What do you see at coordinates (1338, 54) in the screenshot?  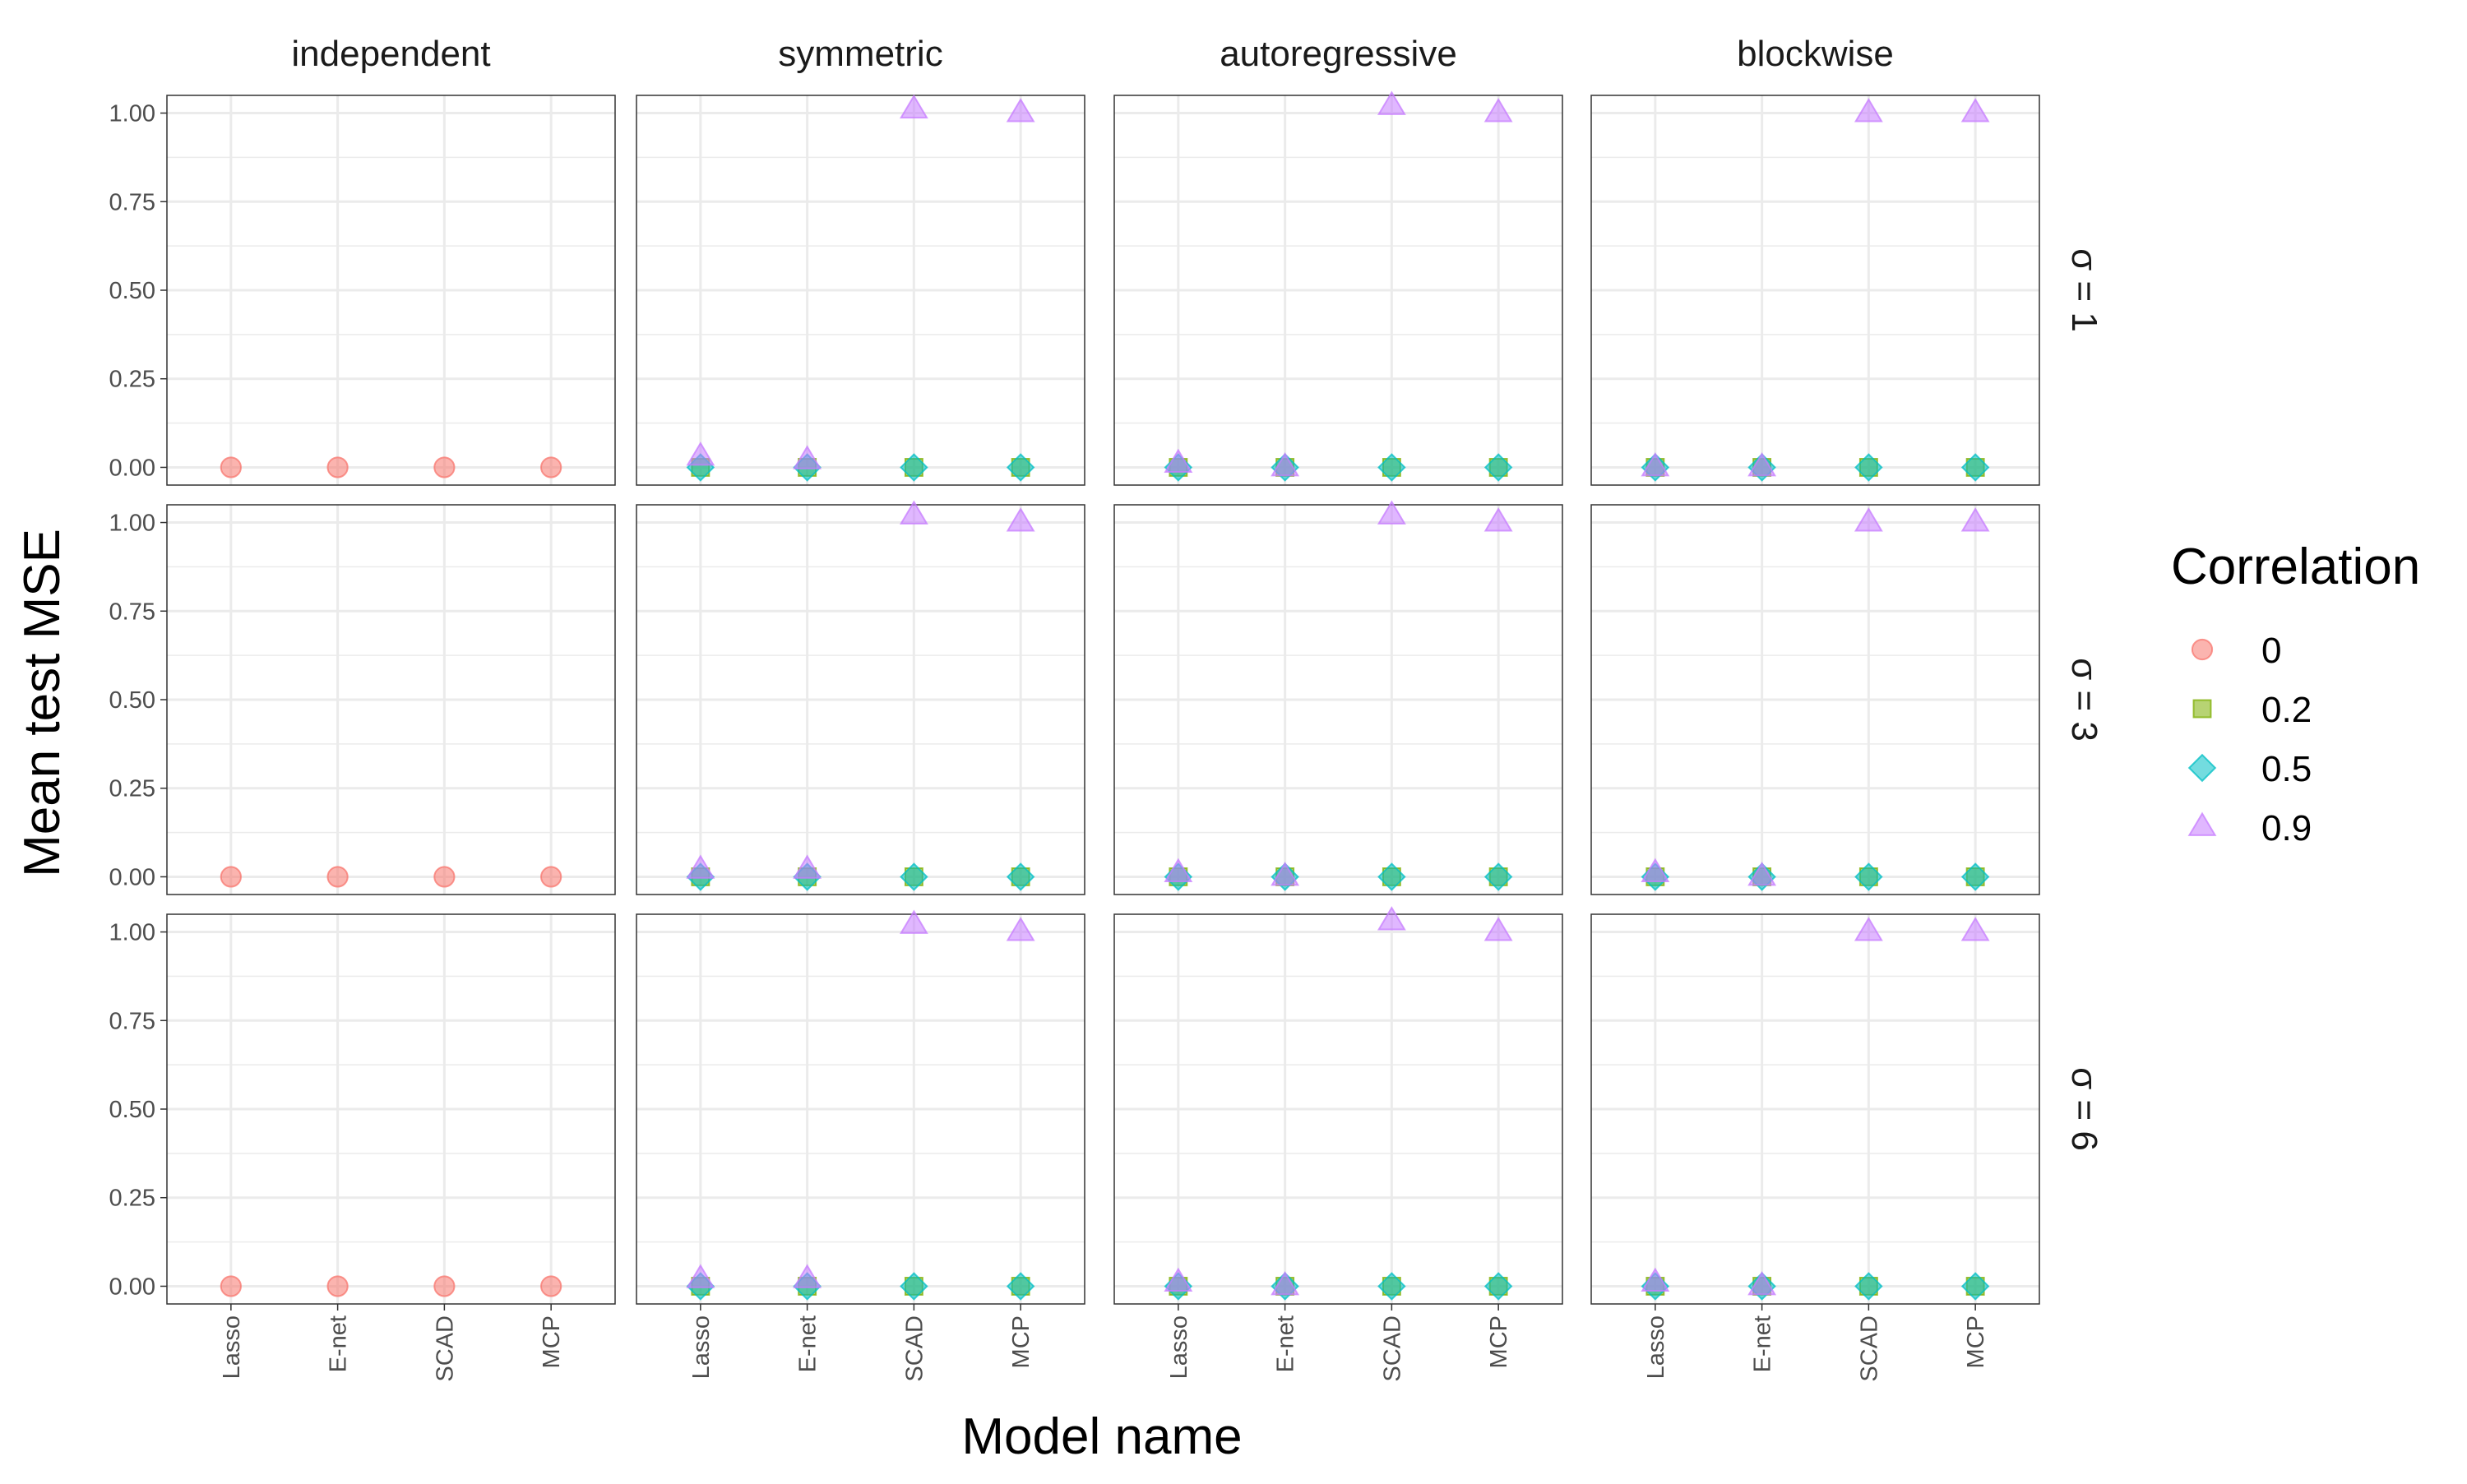 I see `facet-column-label: autoregressive` at bounding box center [1338, 54].